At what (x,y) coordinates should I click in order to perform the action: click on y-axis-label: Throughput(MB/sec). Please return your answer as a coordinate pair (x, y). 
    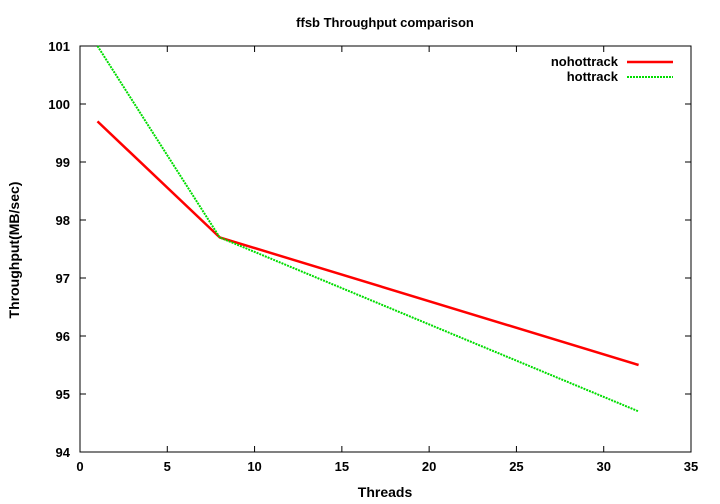
    Looking at the image, I should click on (14, 250).